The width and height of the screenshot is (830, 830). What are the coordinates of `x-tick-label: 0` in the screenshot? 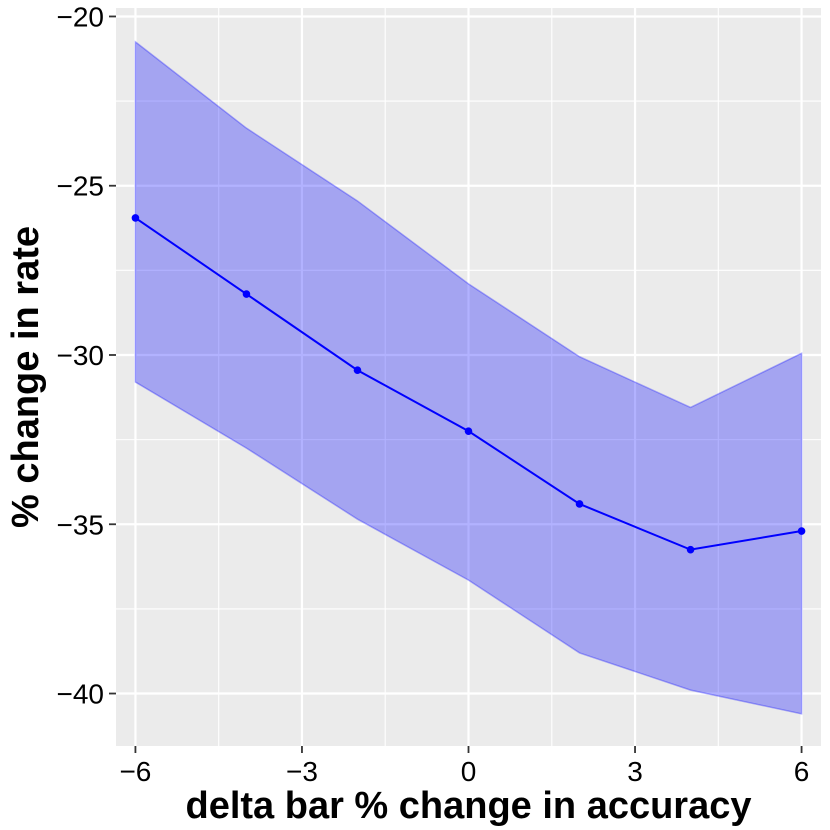 It's located at (469, 771).